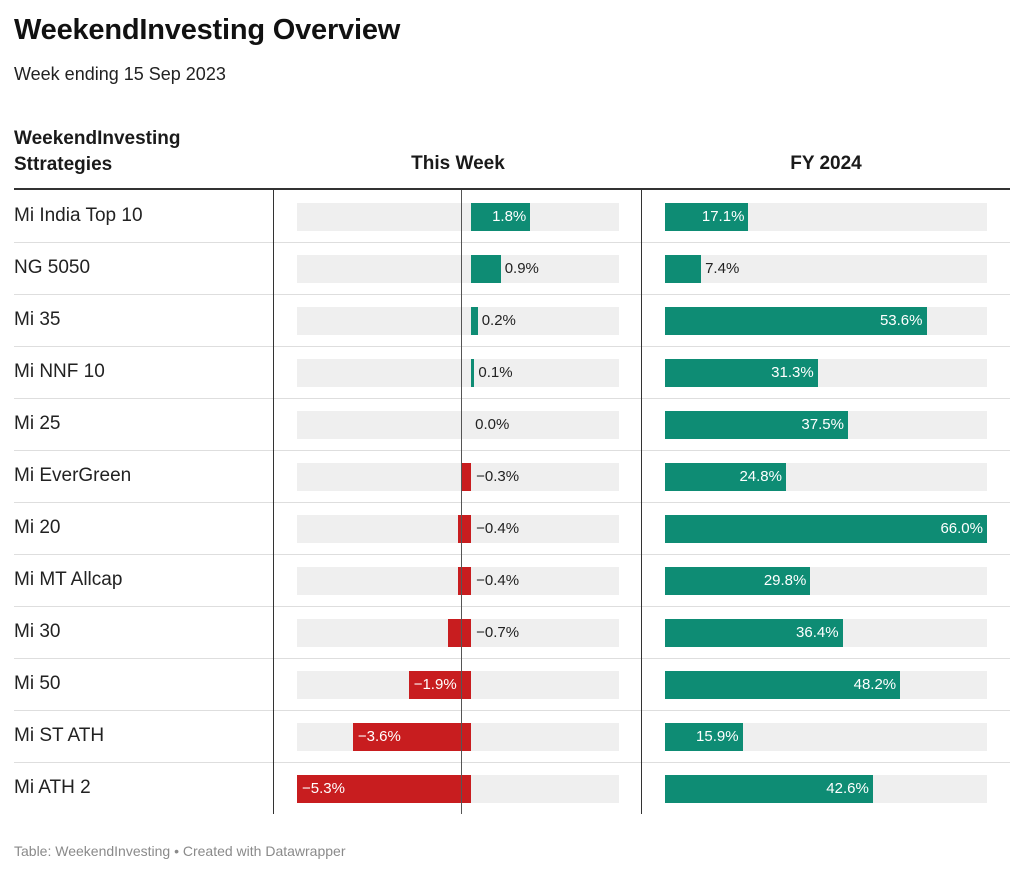  What do you see at coordinates (458, 373) in the screenshot?
I see `week-bar-track: 0.1%` at bounding box center [458, 373].